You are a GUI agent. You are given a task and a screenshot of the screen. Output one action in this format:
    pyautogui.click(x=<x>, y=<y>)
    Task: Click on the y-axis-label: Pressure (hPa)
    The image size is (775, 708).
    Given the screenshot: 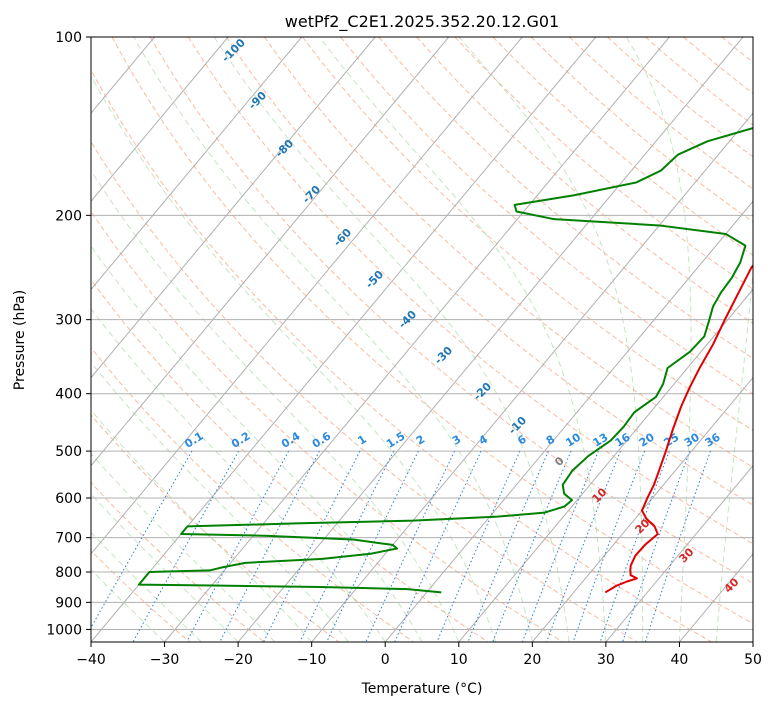 What is the action you would take?
    pyautogui.click(x=20, y=340)
    